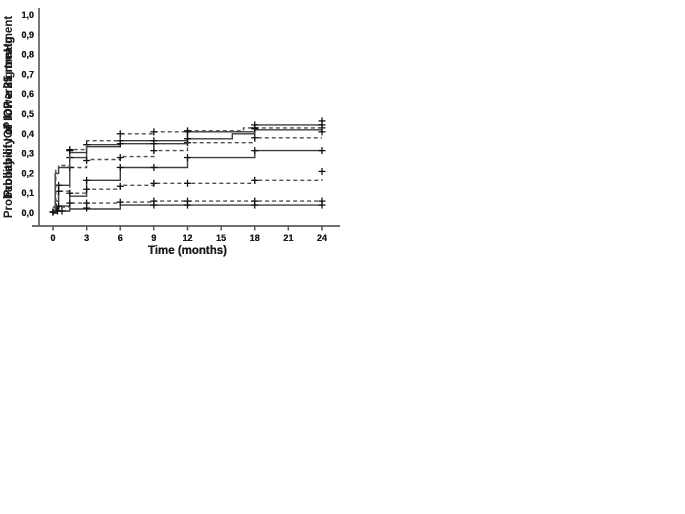 The width and height of the screenshot is (685, 514). What do you see at coordinates (221, 238) in the screenshot?
I see `x-tick-label: 15` at bounding box center [221, 238].